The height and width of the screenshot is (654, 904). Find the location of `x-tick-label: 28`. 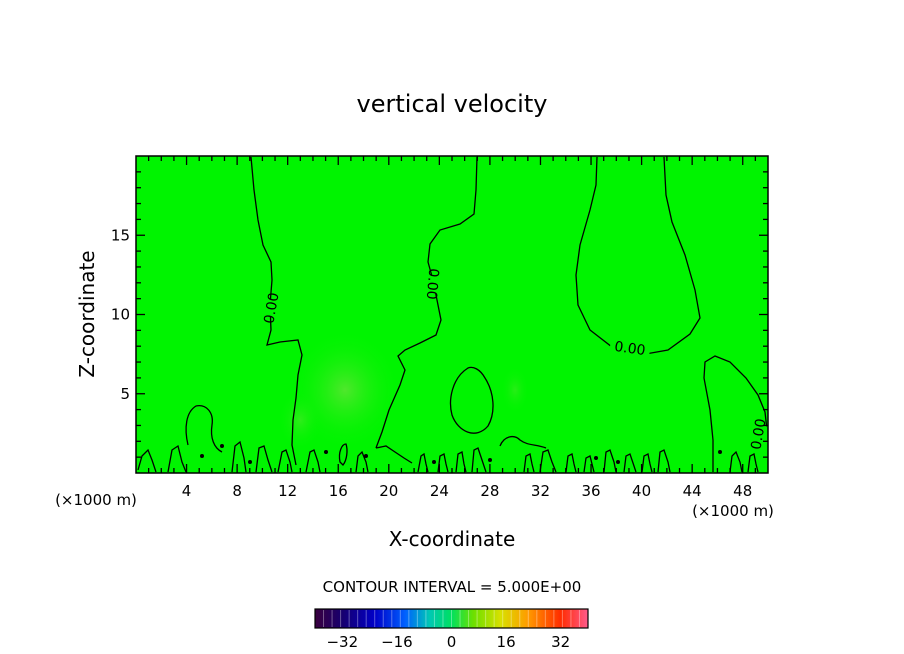

x-tick-label: 28 is located at coordinates (489, 491).